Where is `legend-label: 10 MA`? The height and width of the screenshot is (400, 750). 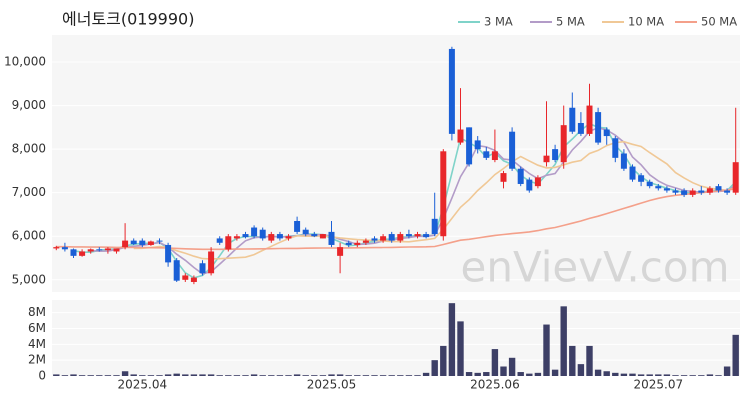 legend-label: 10 MA is located at coordinates (646, 22).